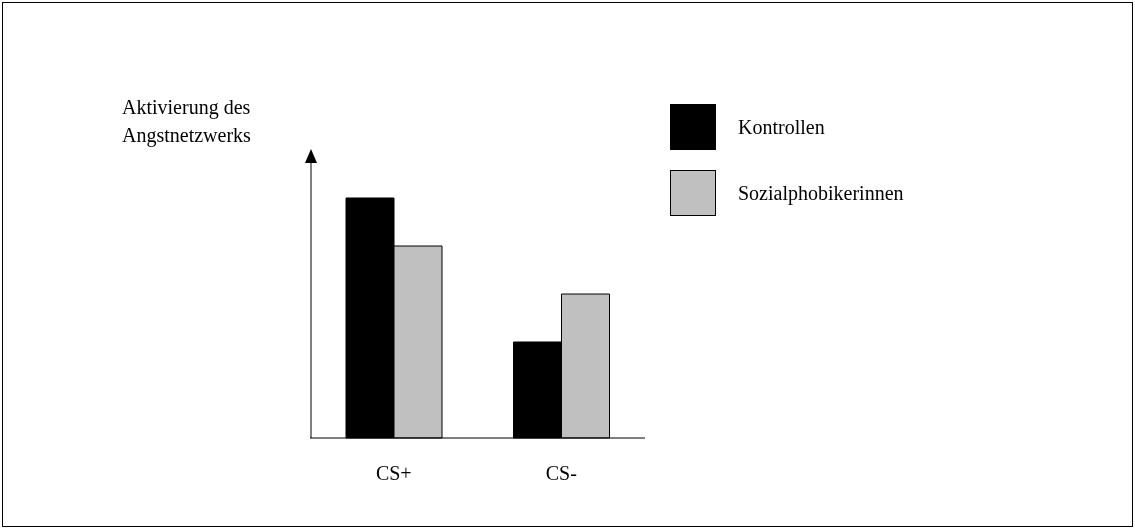  Describe the element at coordinates (393, 473) in the screenshot. I see `x-tick-label: CS+` at that location.